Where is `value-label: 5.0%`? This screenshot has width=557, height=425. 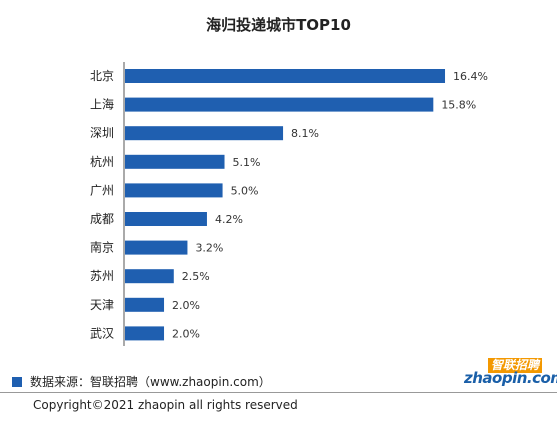
value-label: 5.0% is located at coordinates (245, 190).